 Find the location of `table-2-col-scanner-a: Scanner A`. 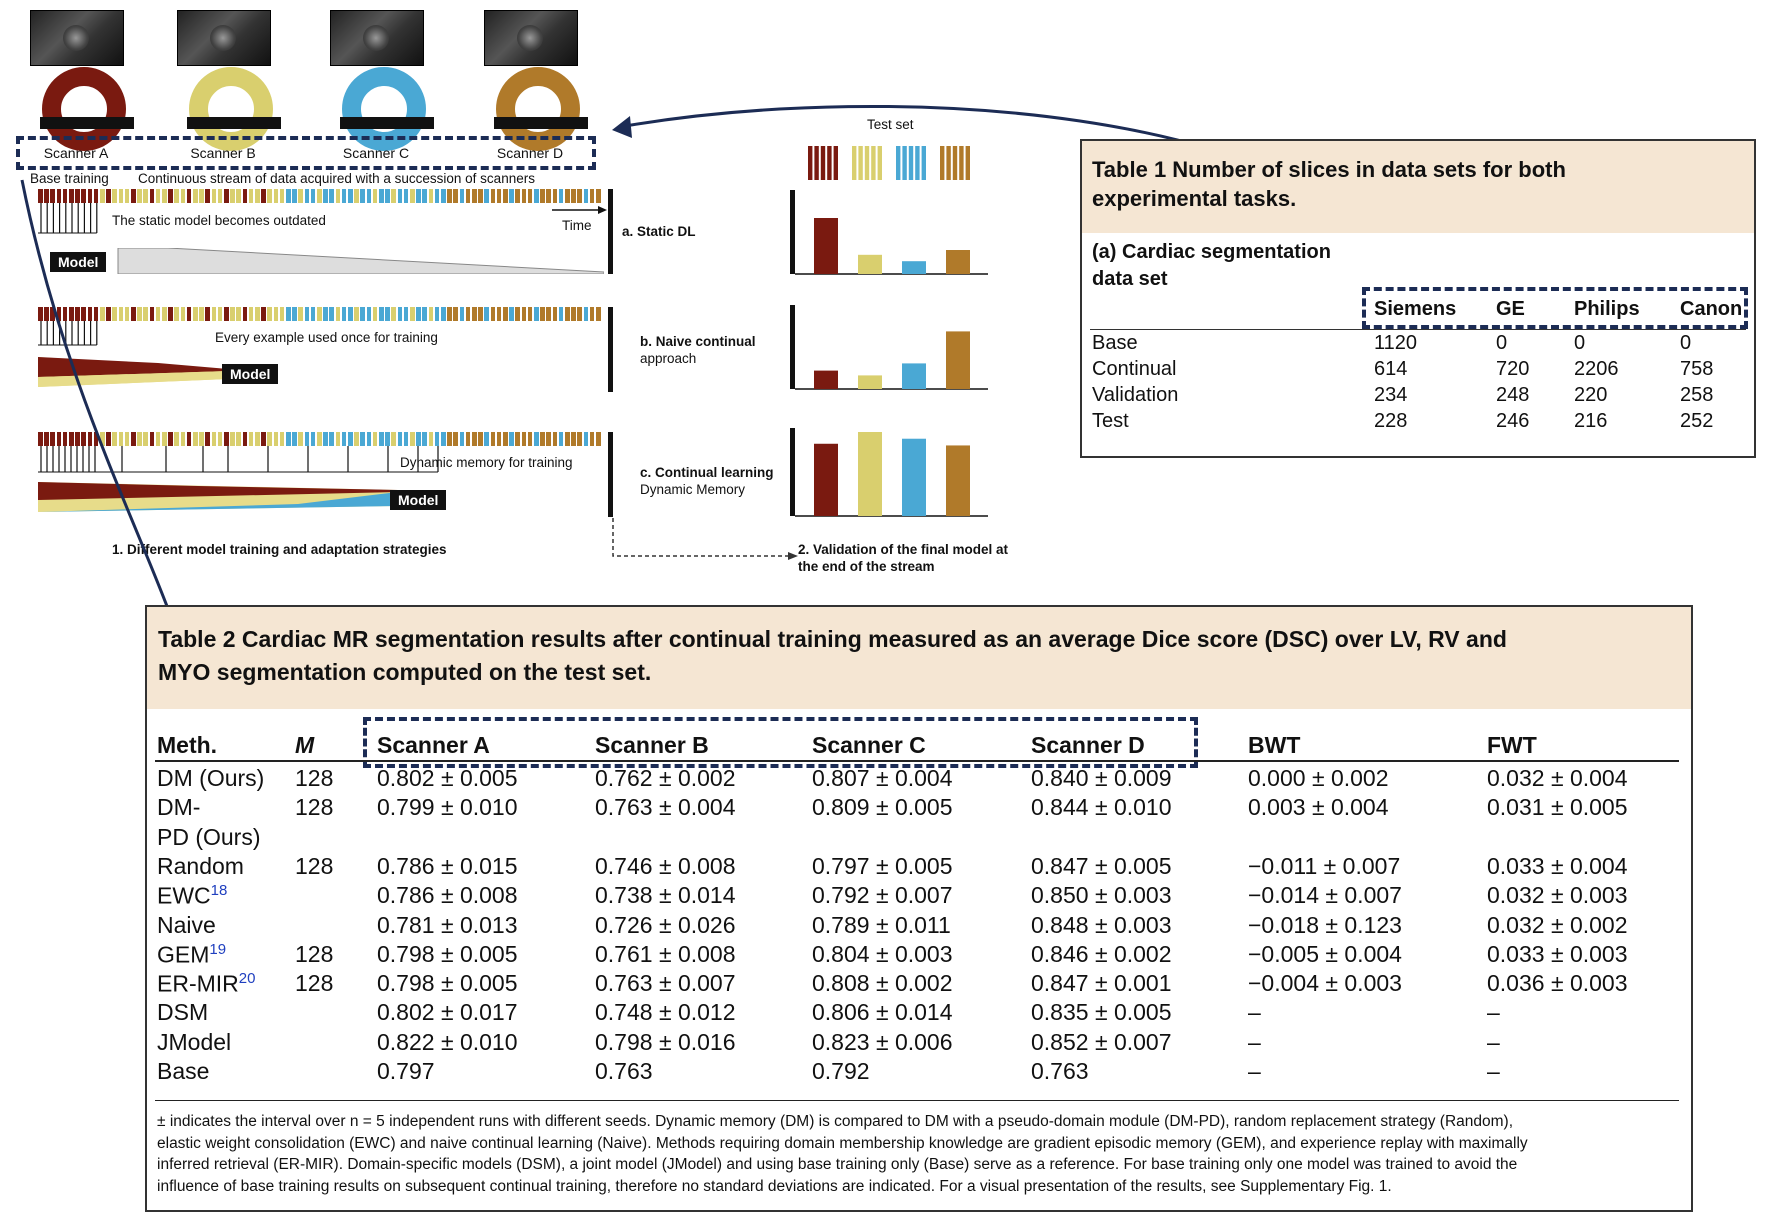

table-2-col-scanner-a: Scanner A is located at coordinates (433, 745).